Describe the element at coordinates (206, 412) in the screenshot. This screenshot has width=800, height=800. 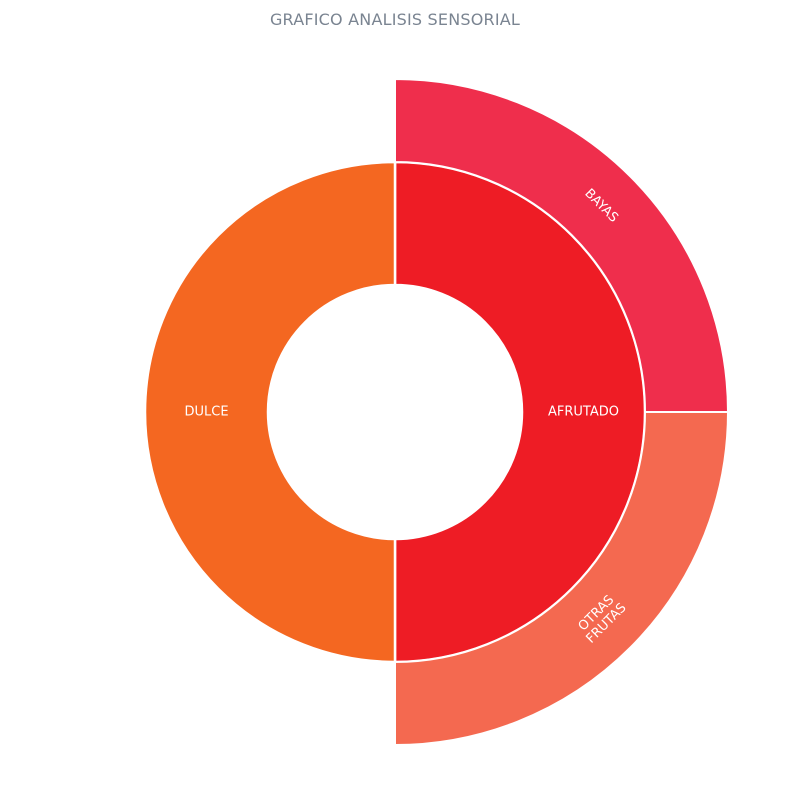
I see `label-dulce: DULCE` at that location.